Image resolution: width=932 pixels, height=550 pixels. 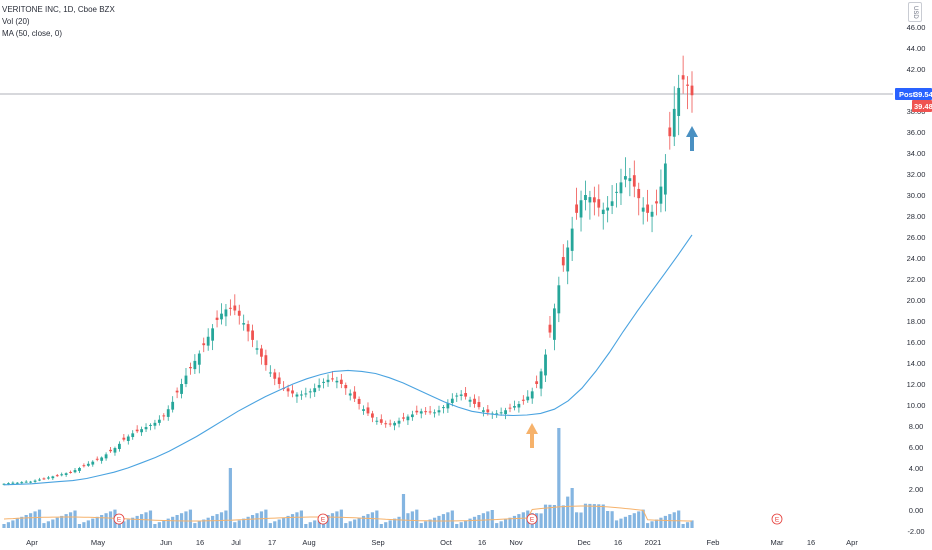 What do you see at coordinates (916, 321) in the screenshot?
I see `y-tick-label: 18.00` at bounding box center [916, 321].